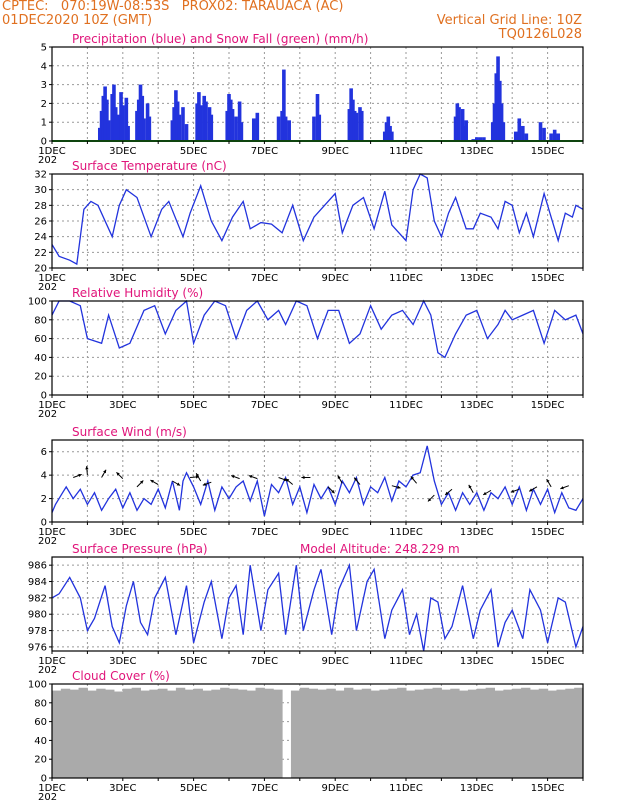 This screenshot has width=618, height=800. What do you see at coordinates (40, 358) in the screenshot?
I see `y-tick-label: 40` at bounding box center [40, 358].